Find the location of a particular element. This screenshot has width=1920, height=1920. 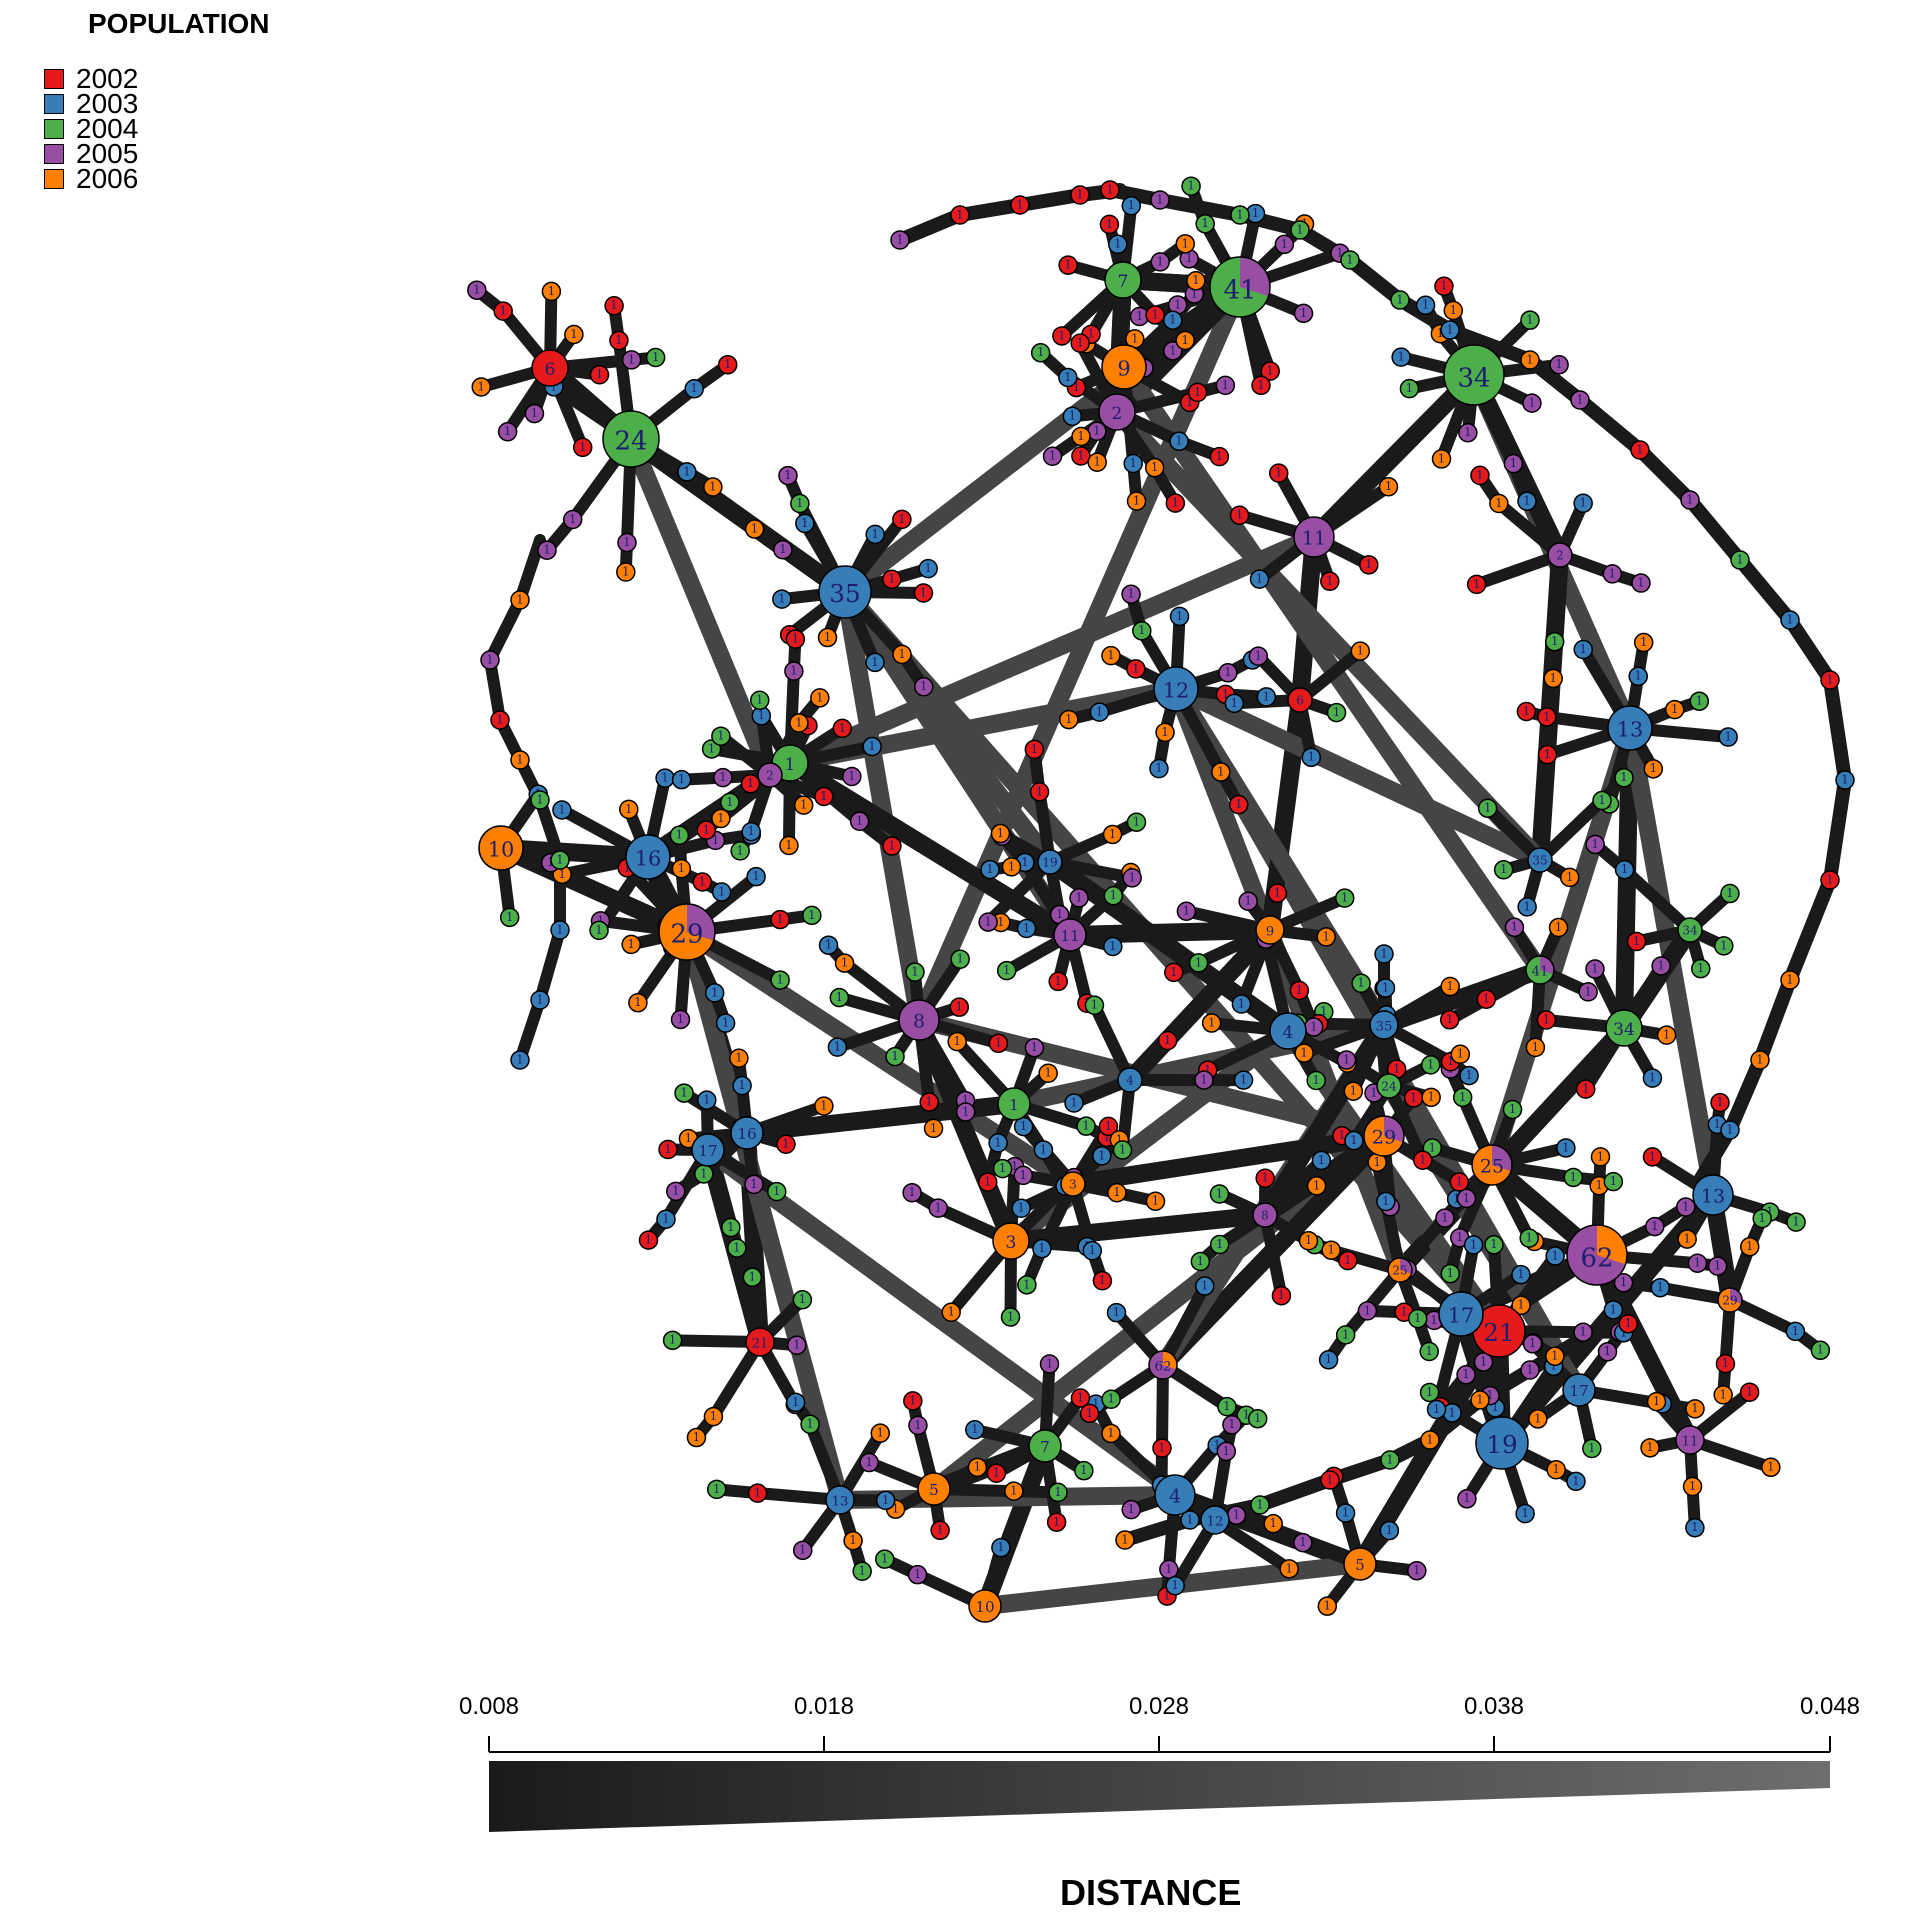

hub-node-39-label: 11 is located at coordinates (1069, 936).